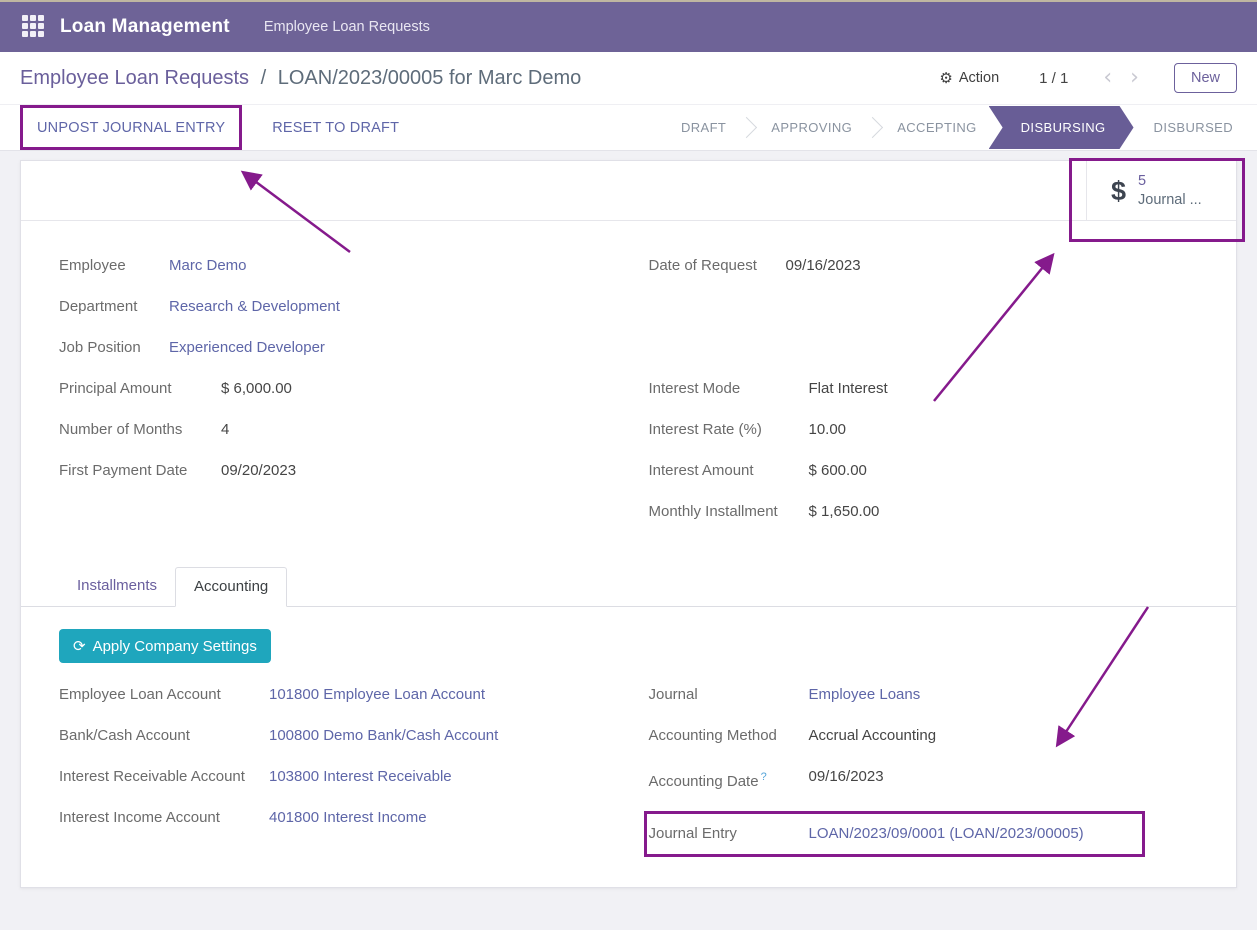 This screenshot has width=1257, height=930. What do you see at coordinates (165, 646) in the screenshot?
I see `apply-company-settings-button: ⟳ Apply Company Settings` at bounding box center [165, 646].